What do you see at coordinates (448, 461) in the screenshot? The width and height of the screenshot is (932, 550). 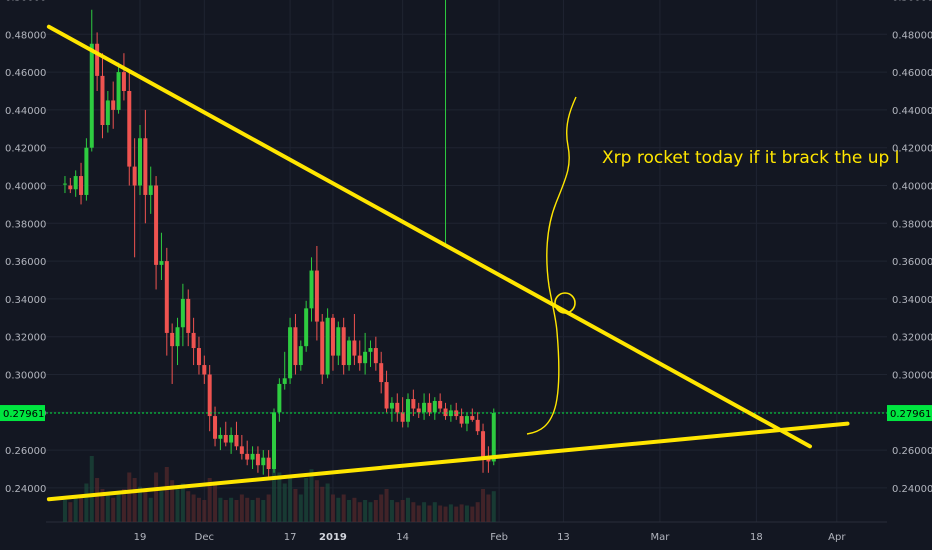 I see `trendline-support` at bounding box center [448, 461].